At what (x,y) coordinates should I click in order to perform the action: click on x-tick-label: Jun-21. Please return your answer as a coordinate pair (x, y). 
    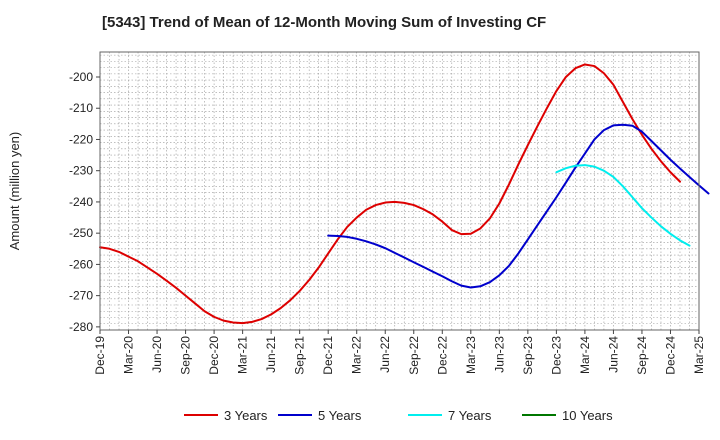
    Looking at the image, I should click on (271, 354).